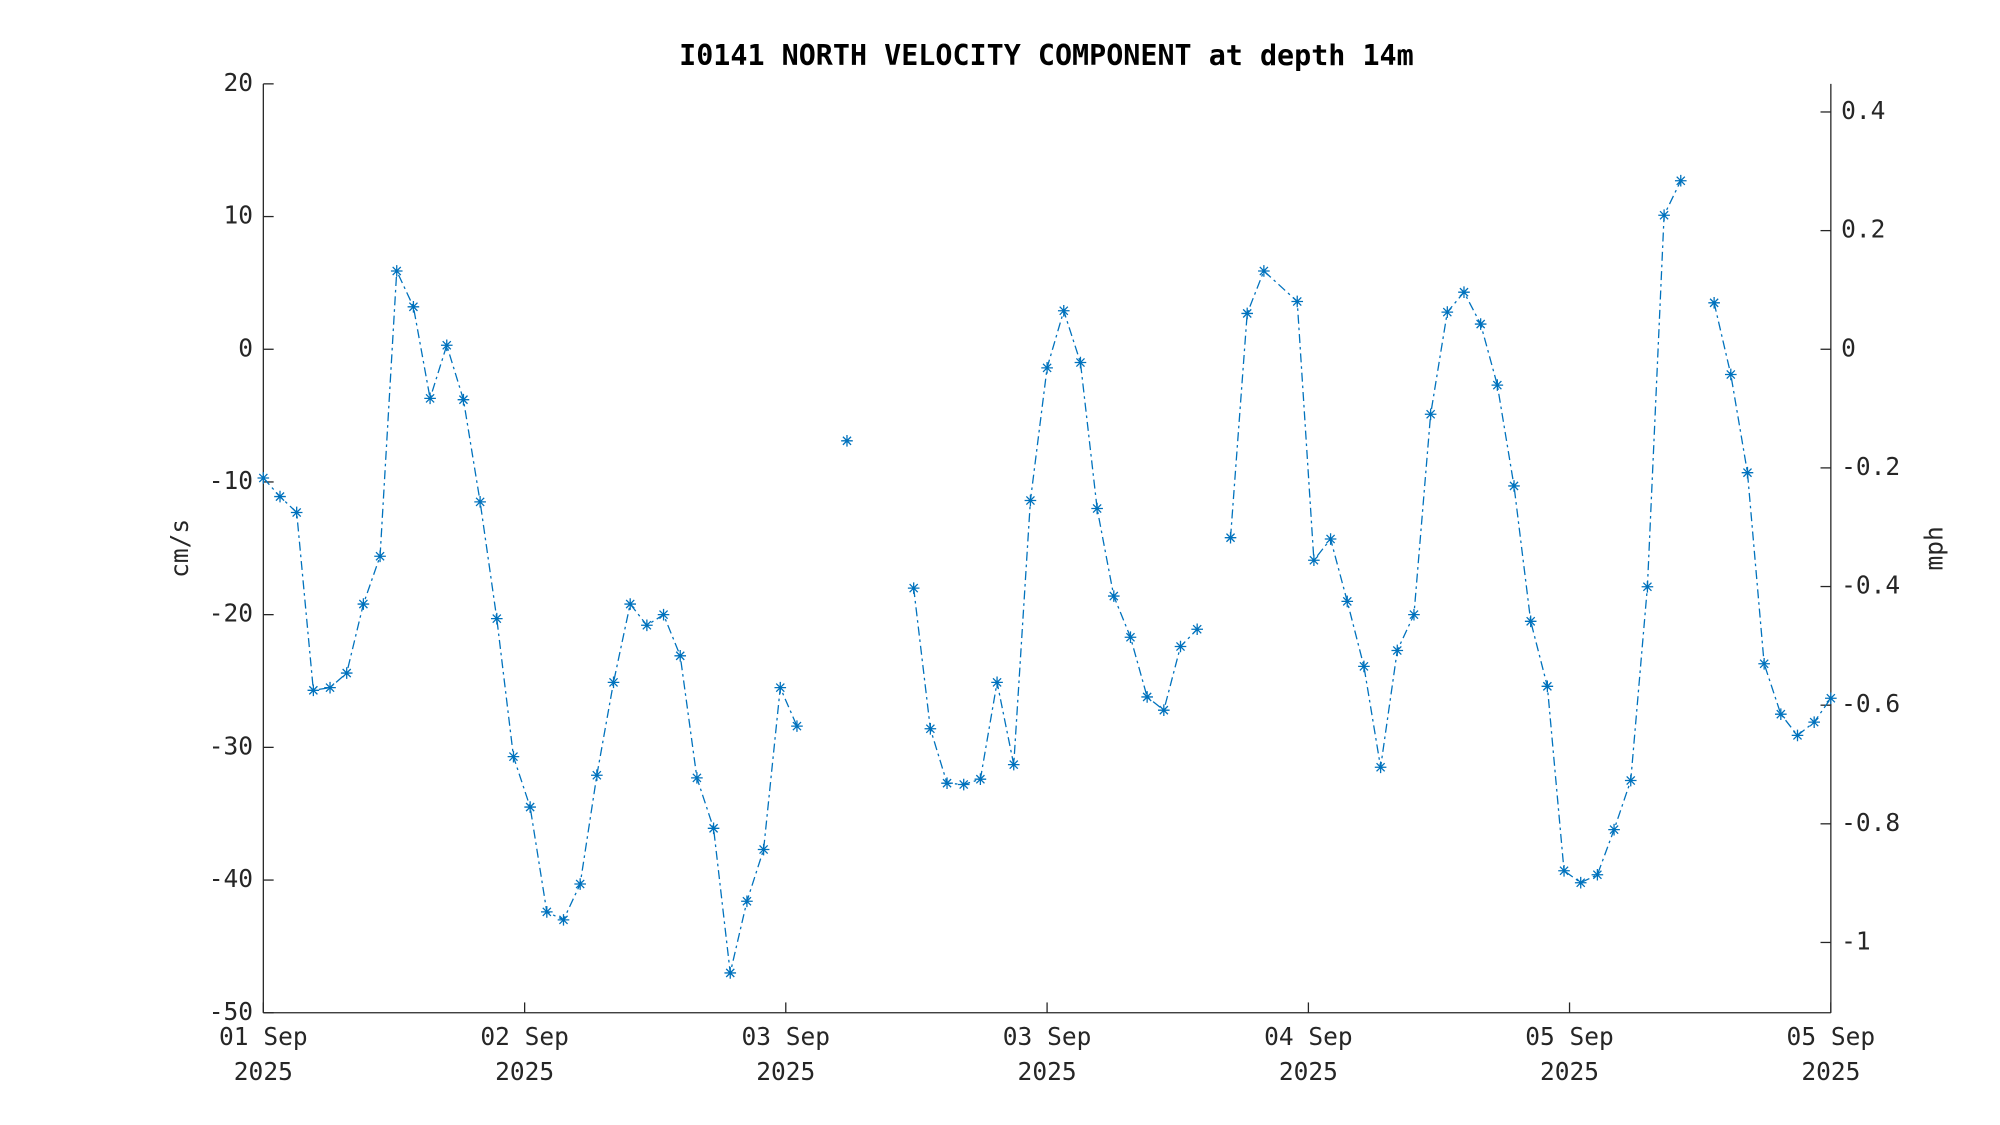 This screenshot has height=1125, width=2000. What do you see at coordinates (231, 878) in the screenshot?
I see `y-tick-label: -40` at bounding box center [231, 878].